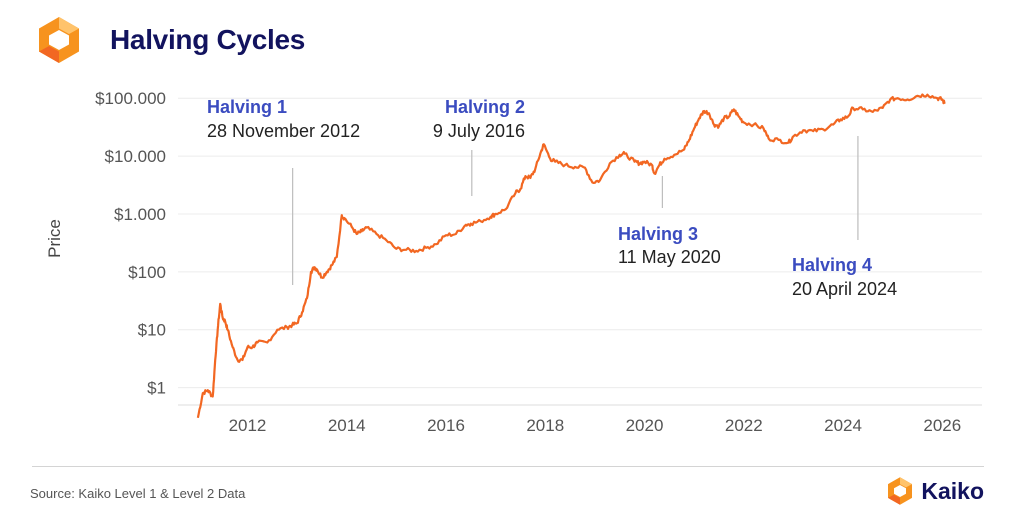 This screenshot has height=515, width=1024. What do you see at coordinates (138, 493) in the screenshot?
I see `source-note: Source: Kaiko Level 1 & Level 2 Data` at bounding box center [138, 493].